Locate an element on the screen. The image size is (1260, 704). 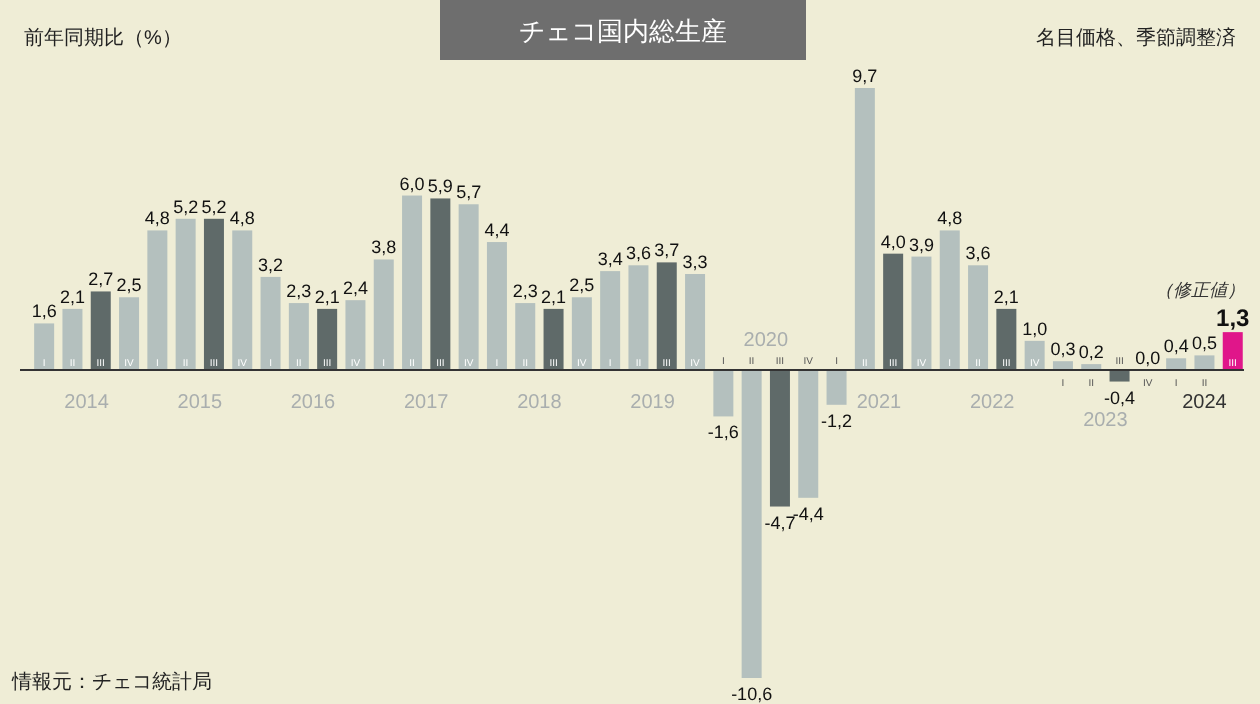
data-label: -4,7 is located at coordinates (780, 522).